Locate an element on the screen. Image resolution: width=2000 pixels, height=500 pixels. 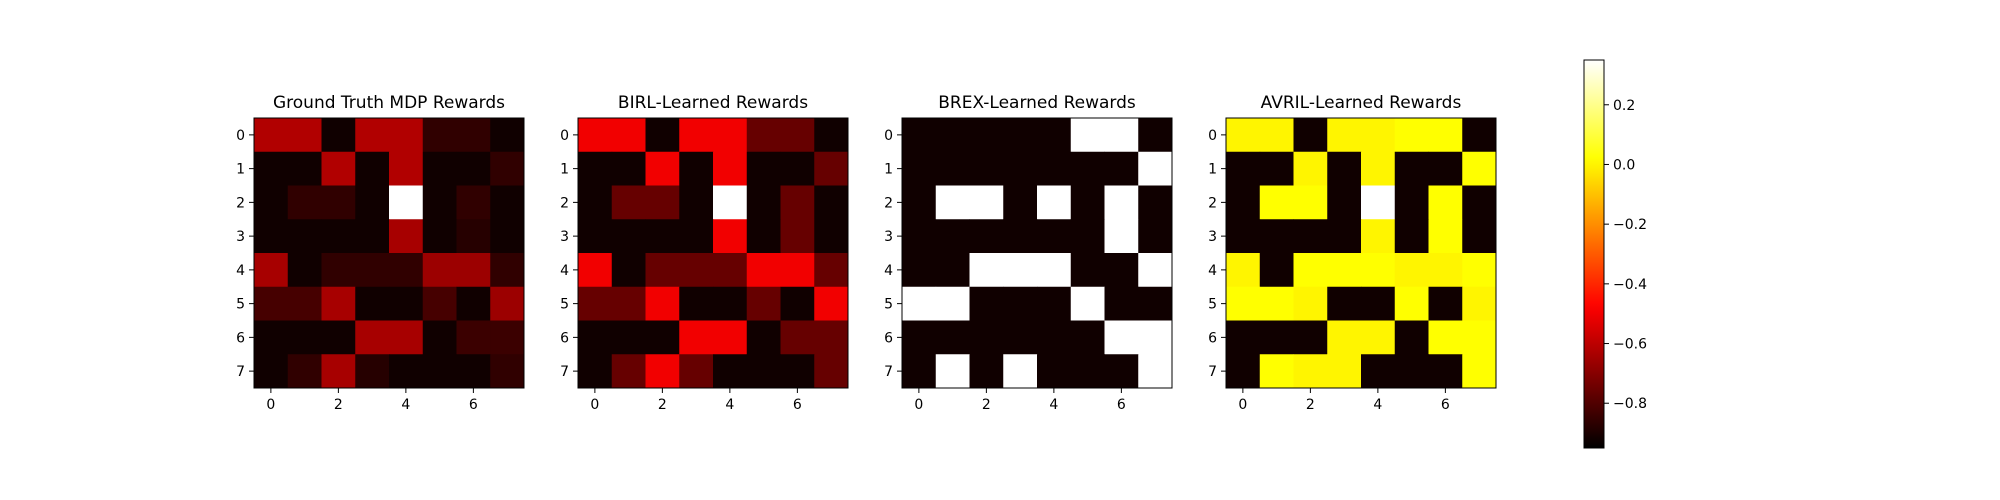
colorbar-gradient is located at coordinates (1594, 254).